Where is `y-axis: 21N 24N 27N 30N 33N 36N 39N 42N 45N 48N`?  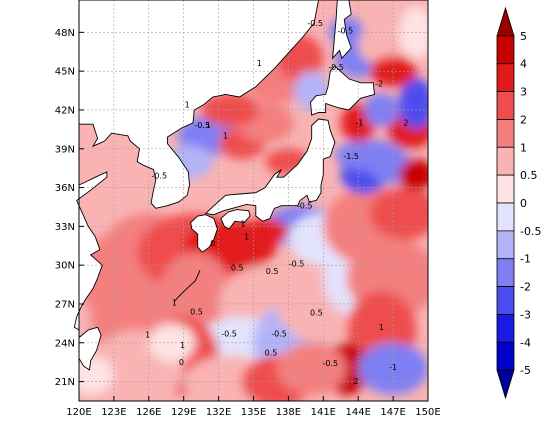 y-axis: 21N 24N 27N 30N 33N 36N 39N 42N 45N 48N is located at coordinates (69, 208).